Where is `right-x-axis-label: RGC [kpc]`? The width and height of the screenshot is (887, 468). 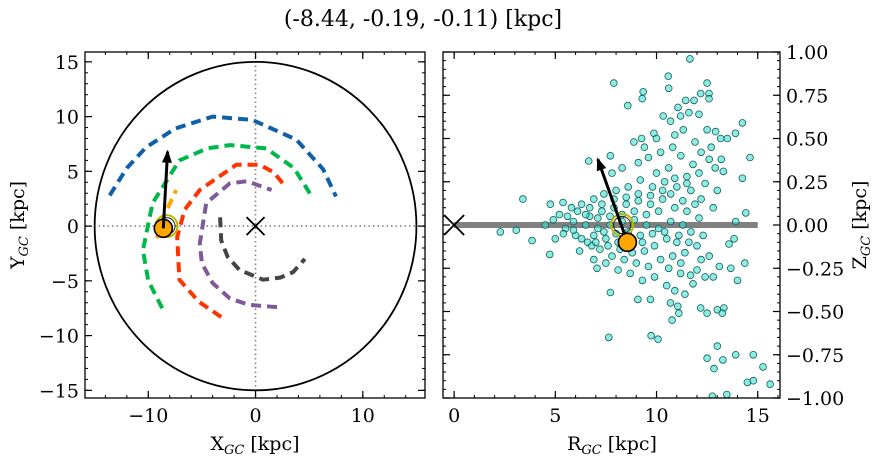
right-x-axis-label: RGC [kpc] is located at coordinates (612, 445).